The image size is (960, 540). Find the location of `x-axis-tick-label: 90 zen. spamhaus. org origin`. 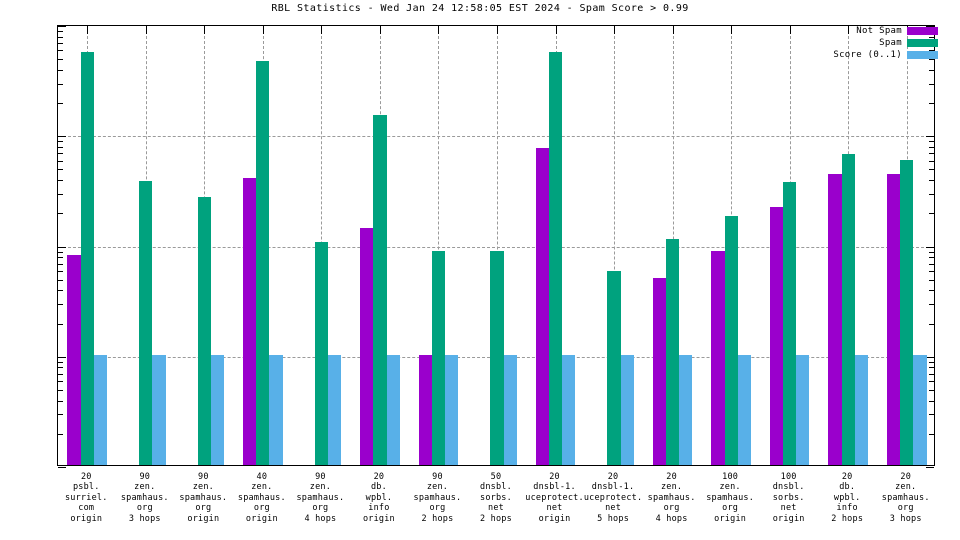

x-axis-tick-label: 90 zen. spamhaus. org origin is located at coordinates (203, 498).